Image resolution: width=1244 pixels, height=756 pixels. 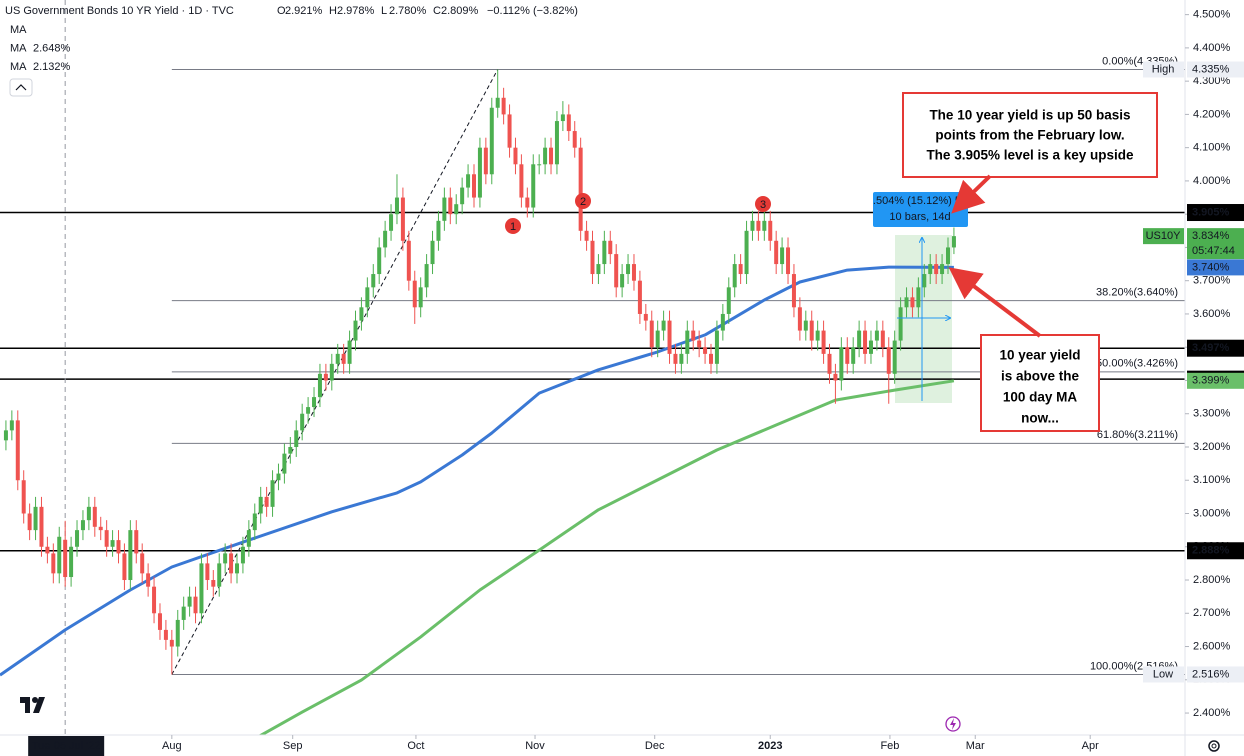 I want to click on price-tag-name: Low, so click(x=1163, y=674).